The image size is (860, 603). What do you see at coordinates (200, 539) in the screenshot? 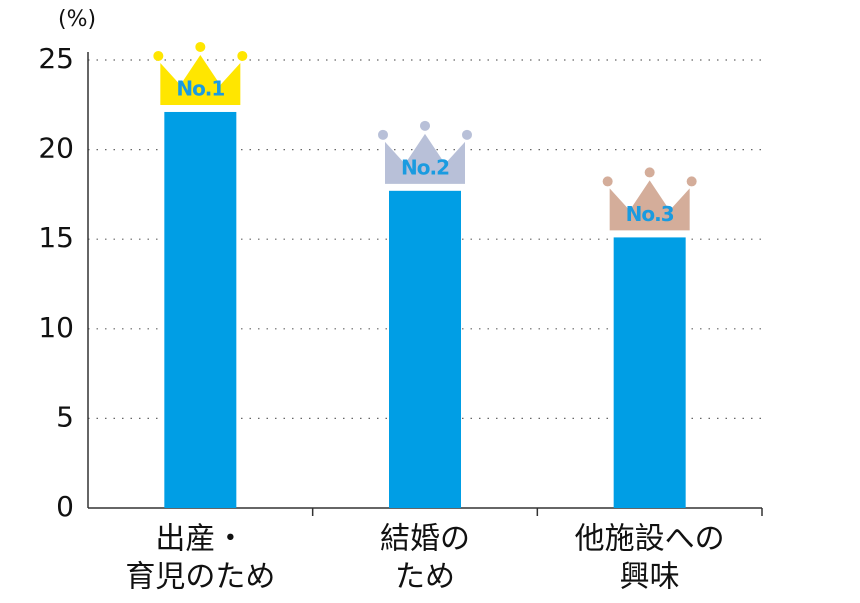
I see `x-tick-label: 出産・` at bounding box center [200, 539].